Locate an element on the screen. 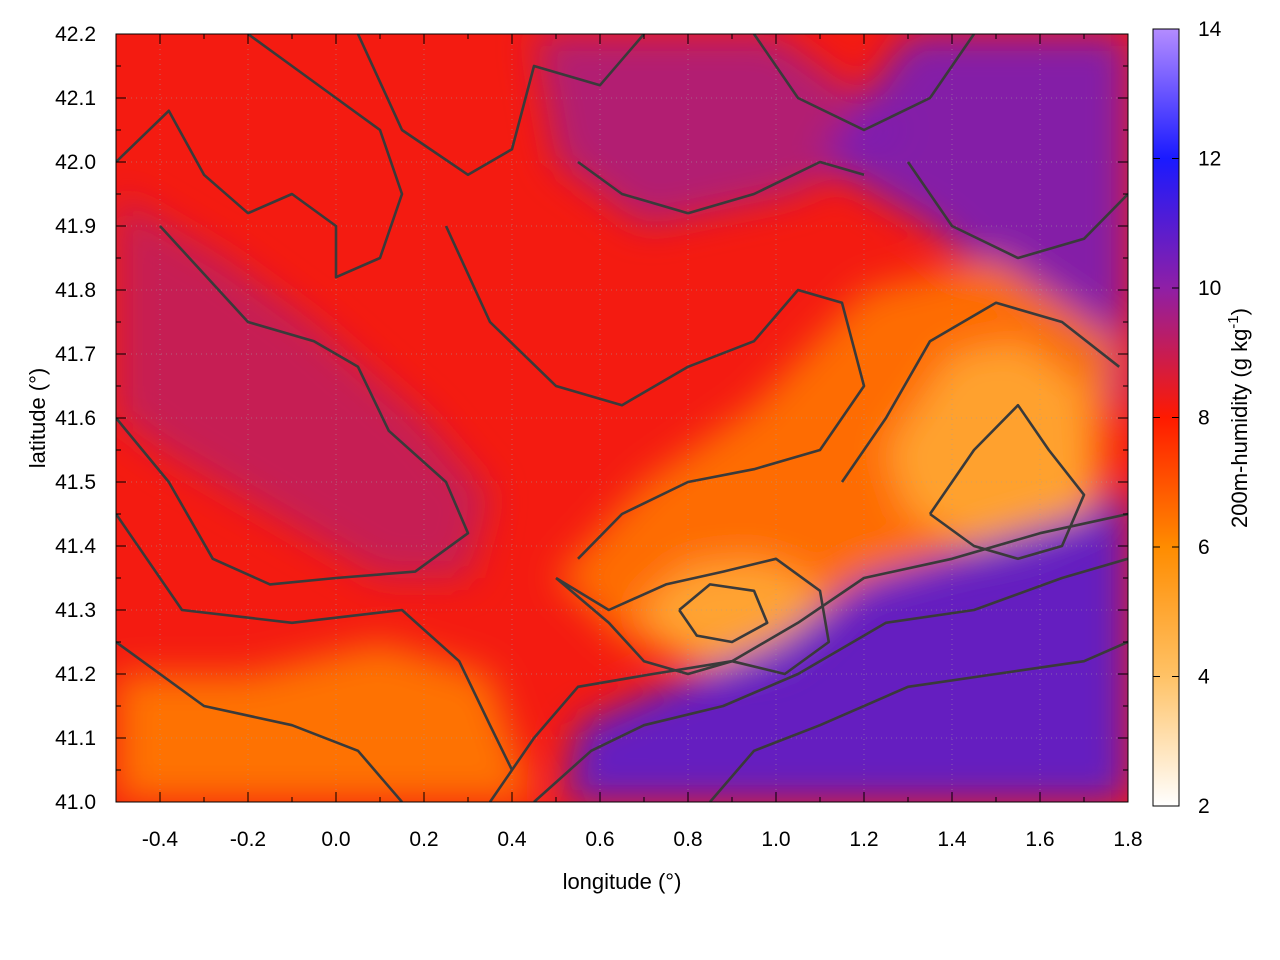  y-tick-label: 41.6 is located at coordinates (75, 418).